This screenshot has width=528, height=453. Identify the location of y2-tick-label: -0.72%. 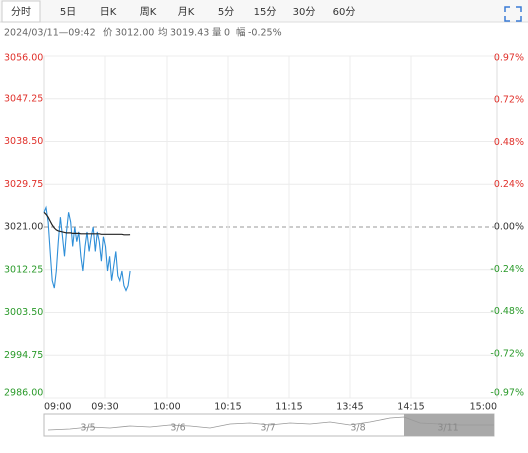
(507, 353).